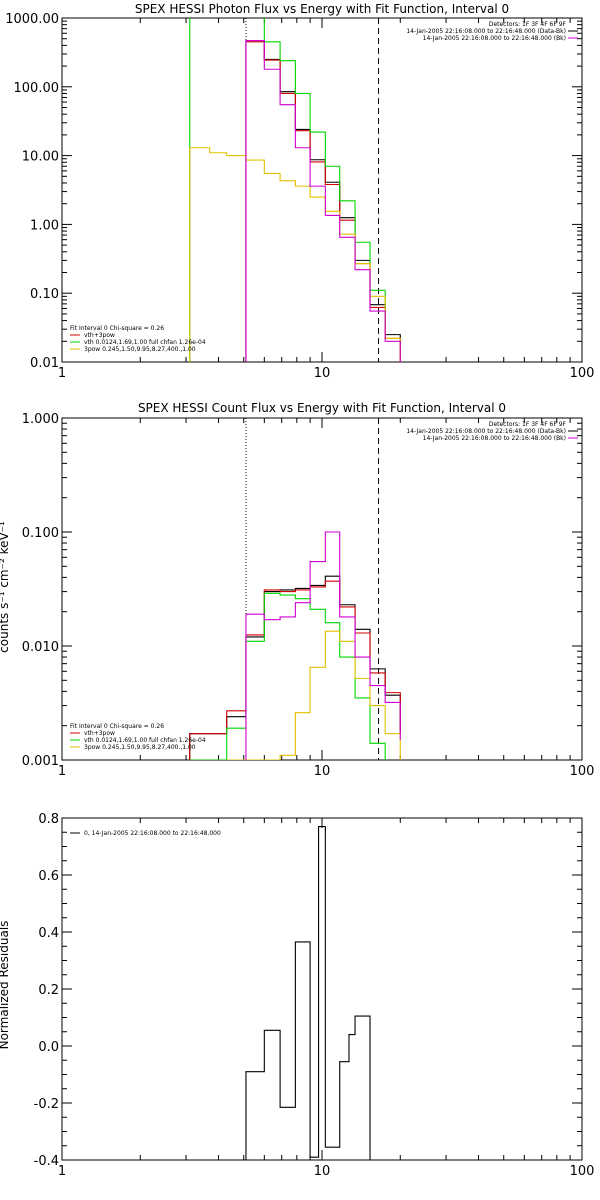  Describe the element at coordinates (44, 294) in the screenshot. I see `y-tick-label: 0.10` at that location.